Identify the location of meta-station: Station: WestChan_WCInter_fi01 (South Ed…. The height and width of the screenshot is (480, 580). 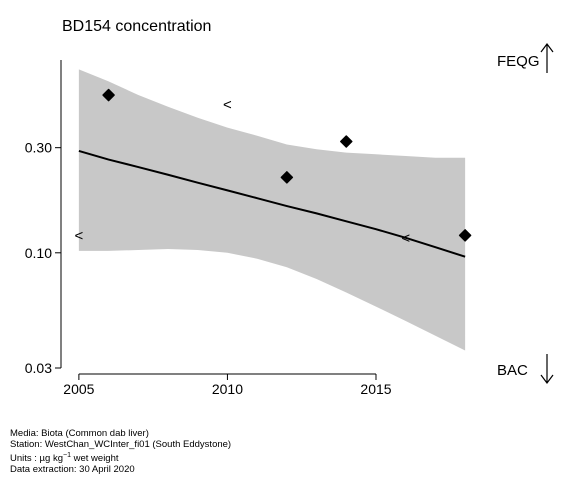
(121, 444).